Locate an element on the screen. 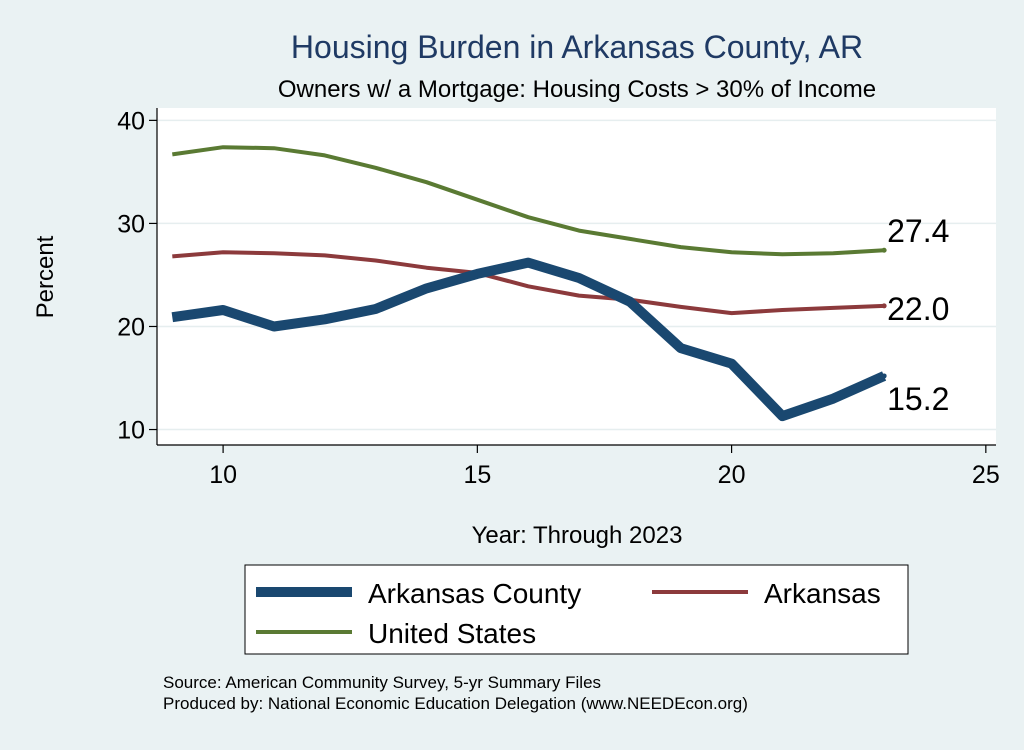 The width and height of the screenshot is (1024, 750). chart-title: Housing Burden in Arkansas County, AR is located at coordinates (577, 47).